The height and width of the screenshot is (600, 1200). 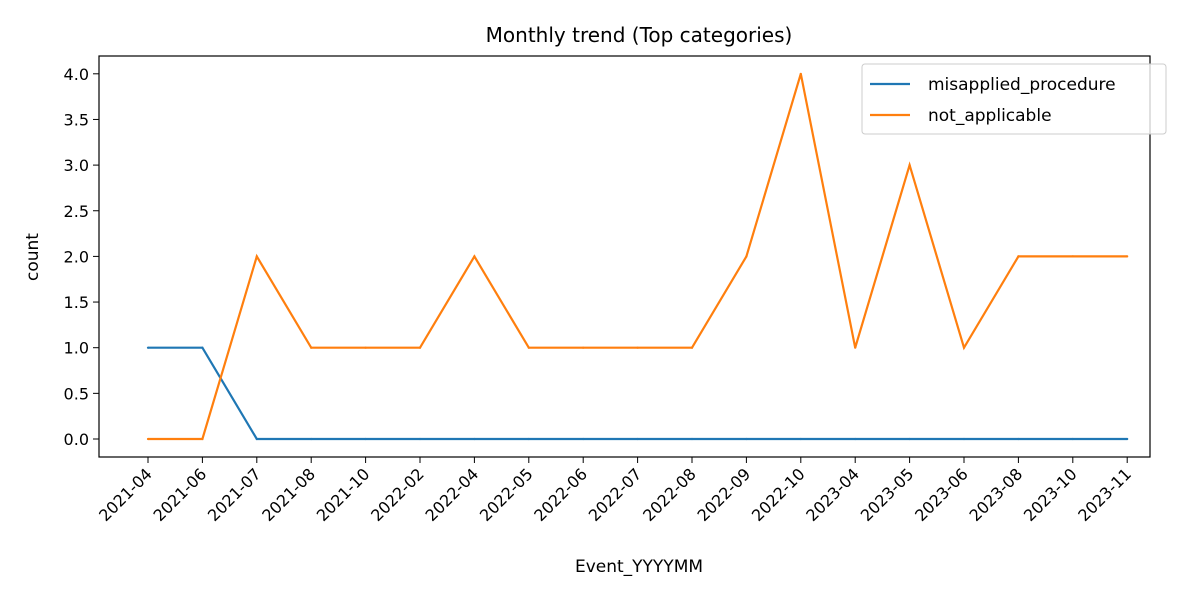 I want to click on chart-title: Monthly trend (Top categories), so click(x=639, y=35).